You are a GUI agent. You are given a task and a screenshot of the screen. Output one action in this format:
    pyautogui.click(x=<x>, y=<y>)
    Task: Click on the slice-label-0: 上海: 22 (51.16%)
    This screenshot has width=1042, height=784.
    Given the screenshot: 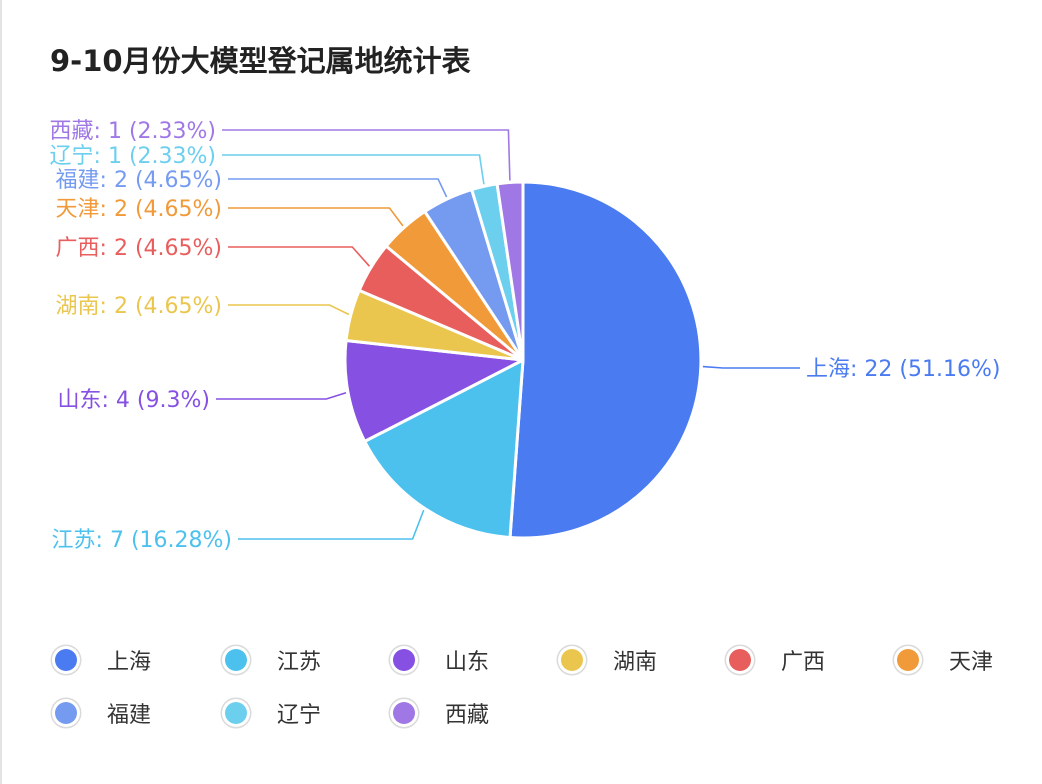 What is the action you would take?
    pyautogui.click(x=903, y=369)
    